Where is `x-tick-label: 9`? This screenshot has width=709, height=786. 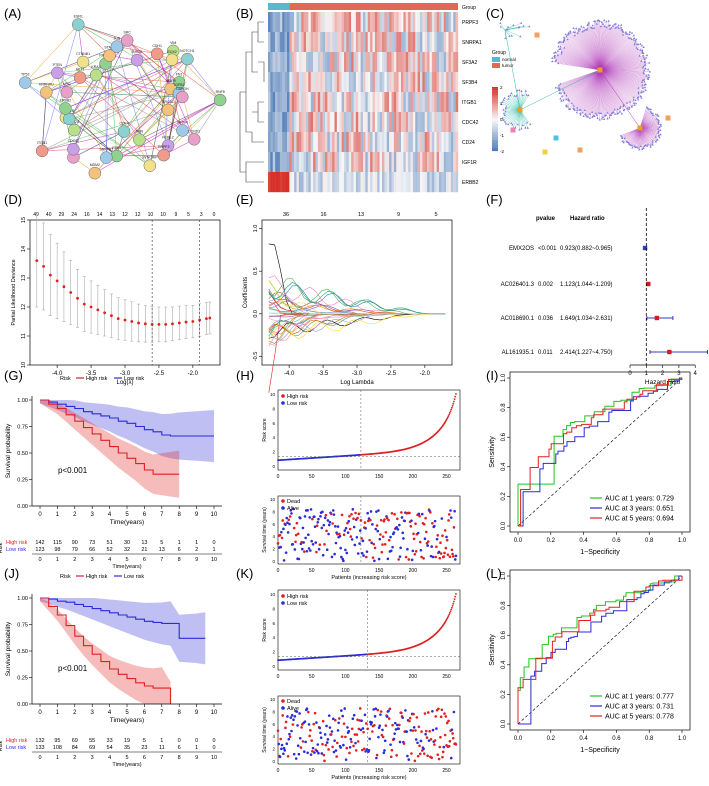
x-tick-label: 9 is located at coordinates (197, 515).